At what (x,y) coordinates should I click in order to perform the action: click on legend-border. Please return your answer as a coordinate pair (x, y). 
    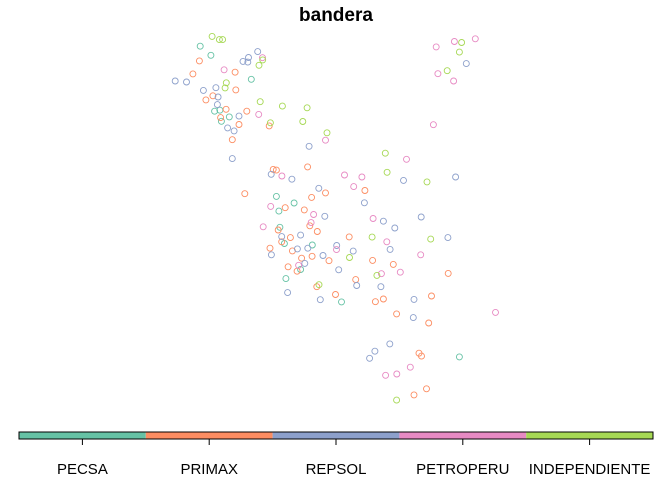
    Looking at the image, I should click on (336, 435).